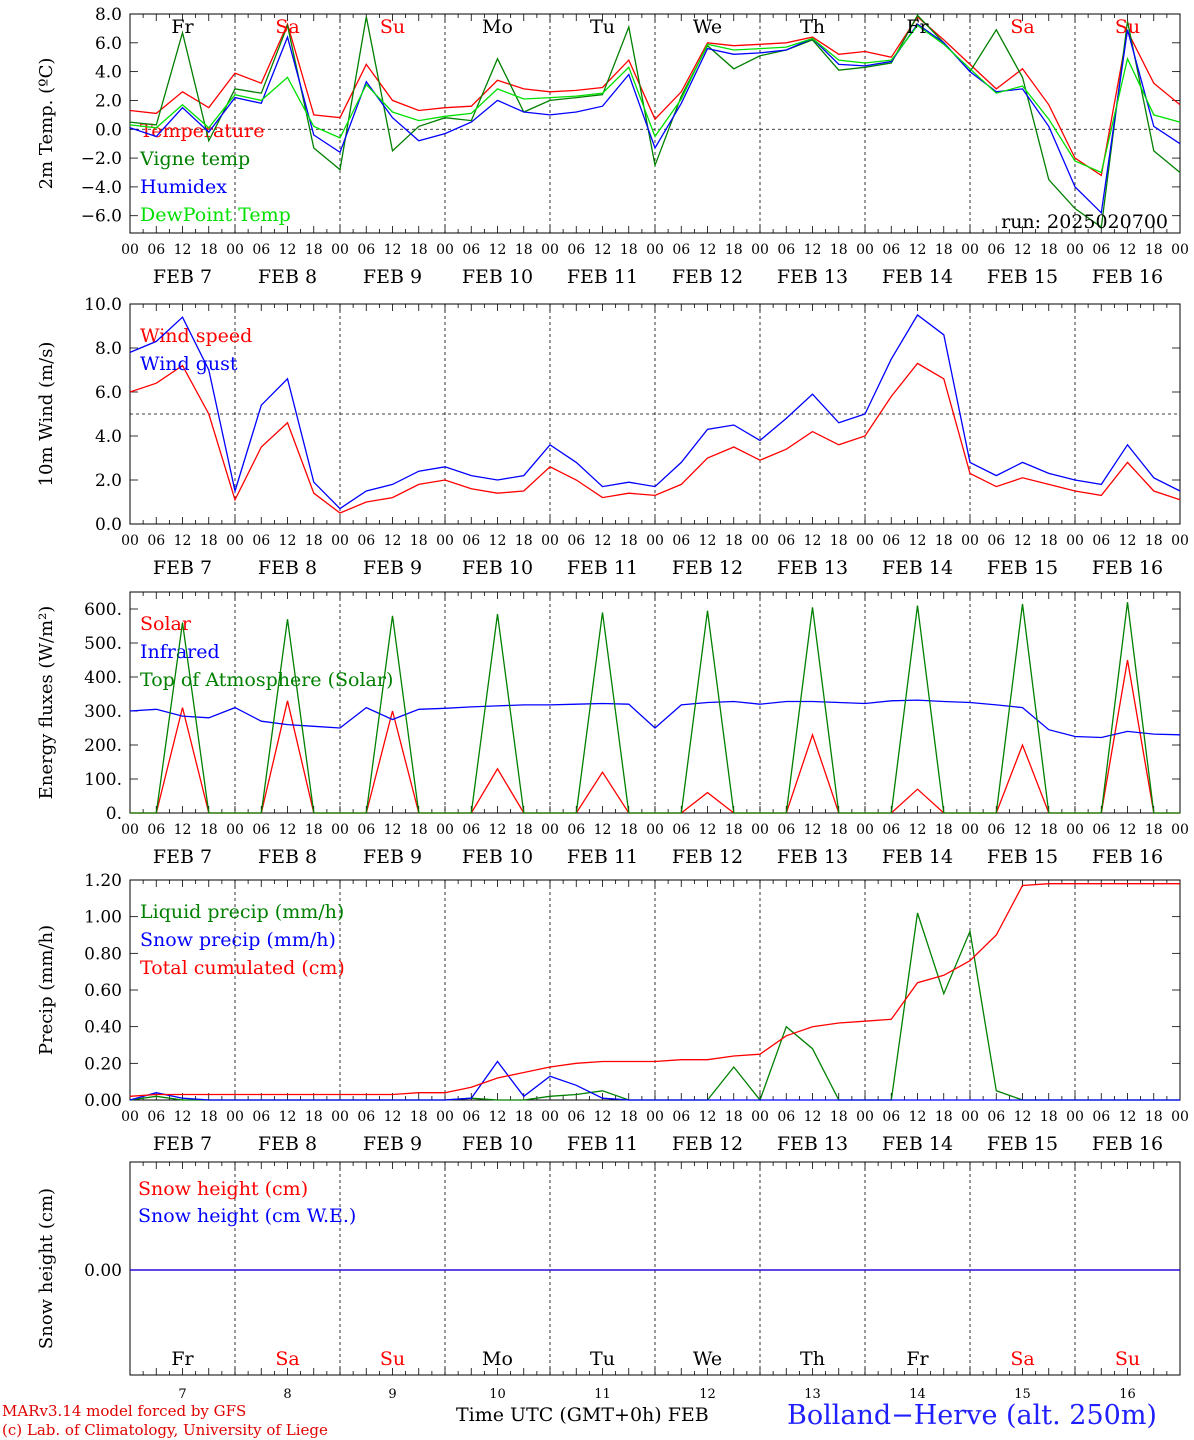  I want to click on day-number: 8, so click(287, 1393).